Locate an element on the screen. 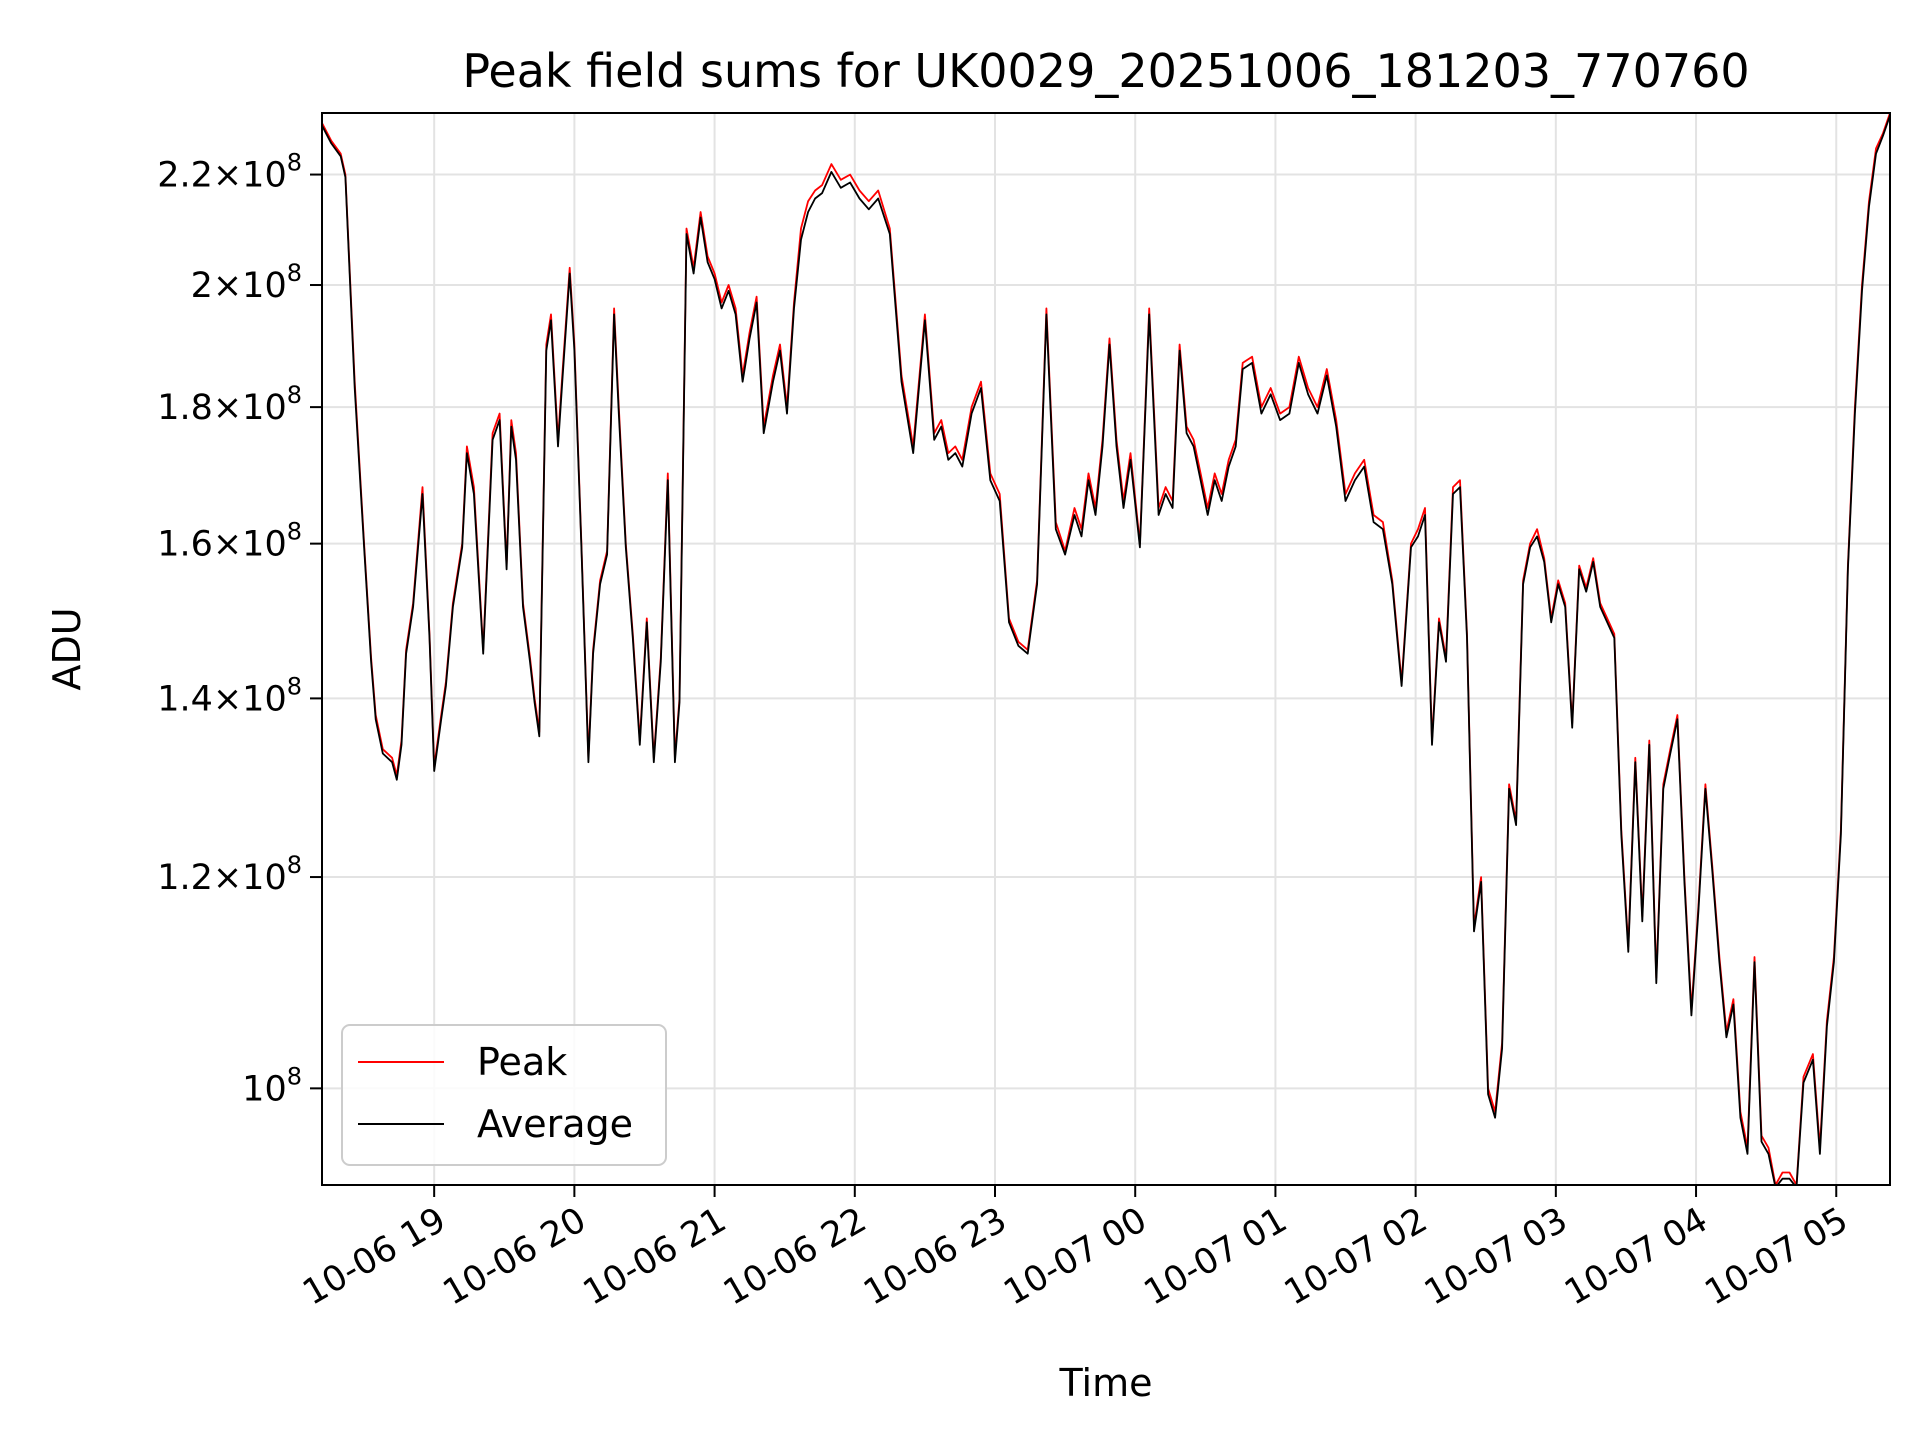  y-tick-label: 1.8×108 is located at coordinates (229, 404).